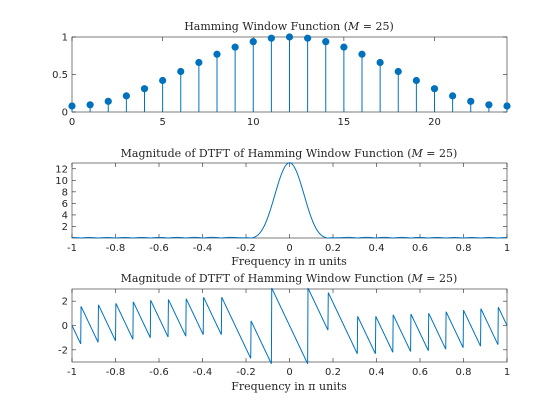  Describe the element at coordinates (65, 38) in the screenshot. I see `y-tick-label: 1` at that location.